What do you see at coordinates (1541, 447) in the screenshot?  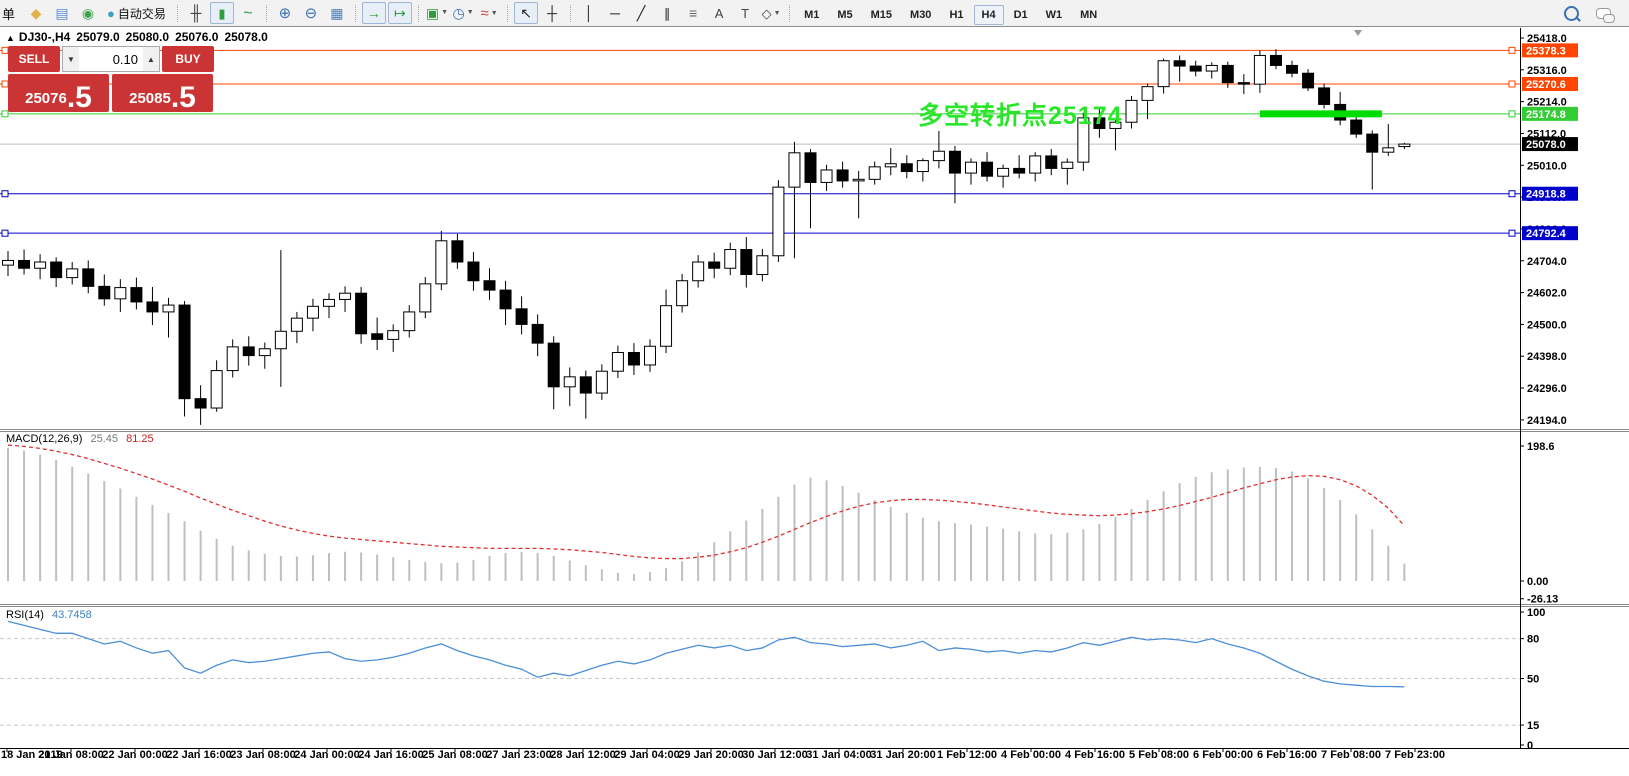 I see `macd-tick-label: 198.6` at bounding box center [1541, 447].